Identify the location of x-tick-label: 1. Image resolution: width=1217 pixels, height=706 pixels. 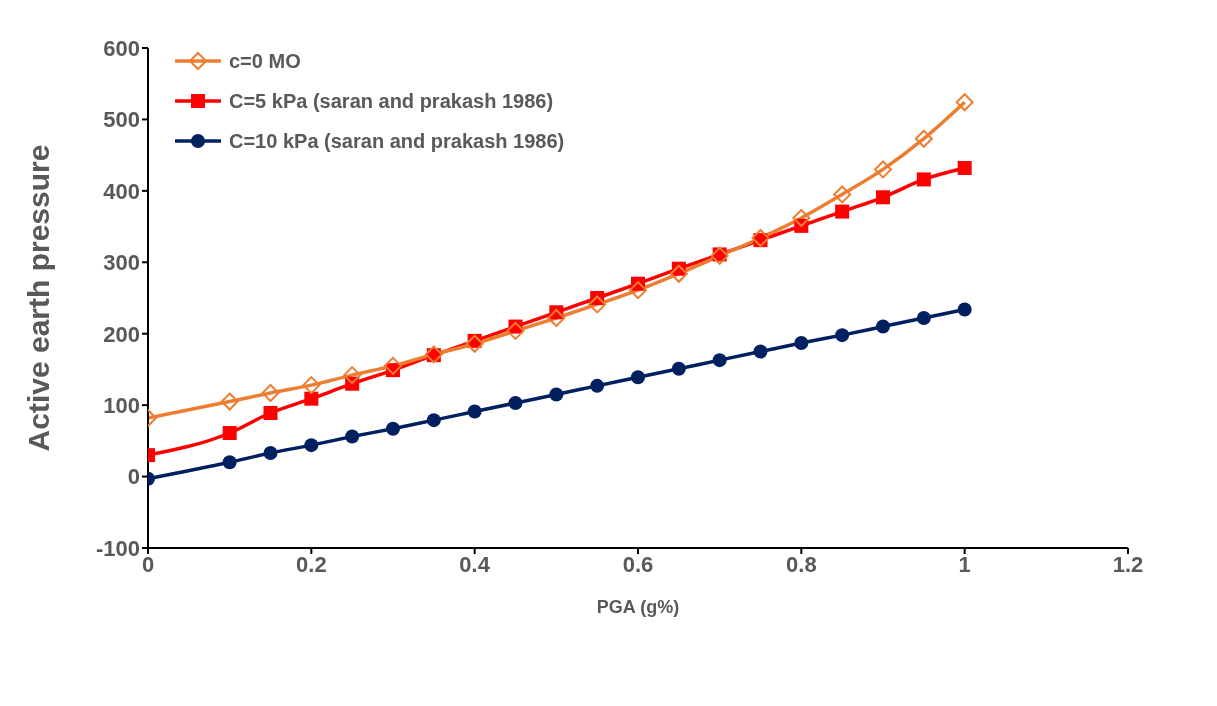
(964, 564).